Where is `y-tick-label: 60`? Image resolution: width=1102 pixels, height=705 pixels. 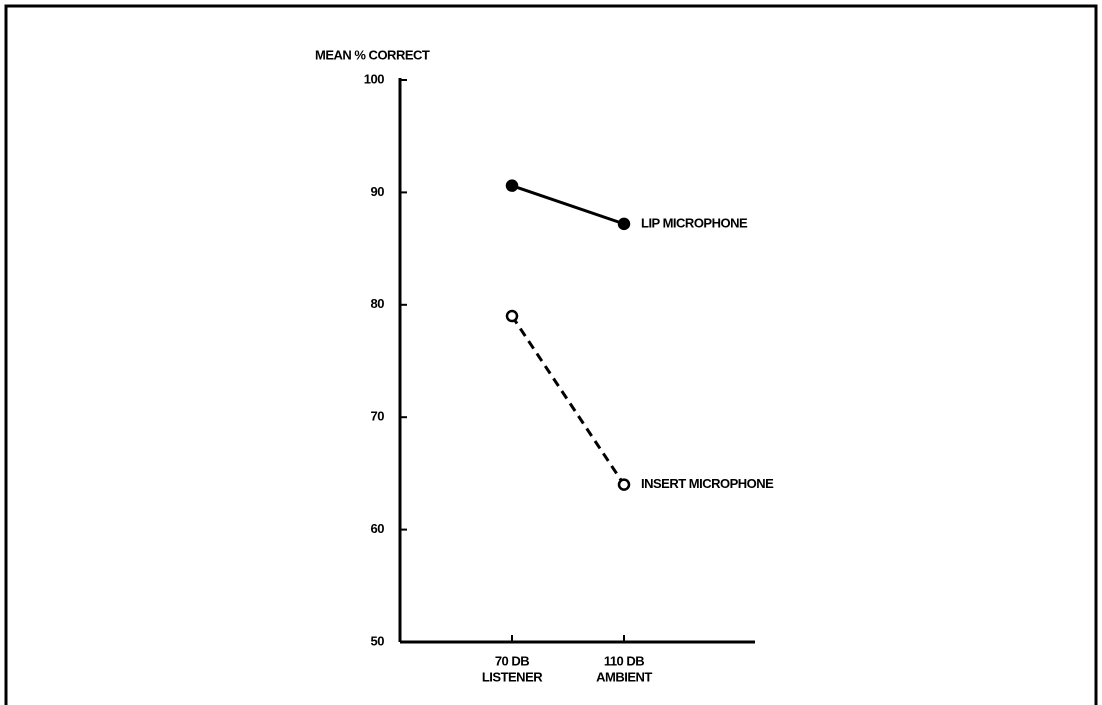
y-tick-label: 60 is located at coordinates (378, 528).